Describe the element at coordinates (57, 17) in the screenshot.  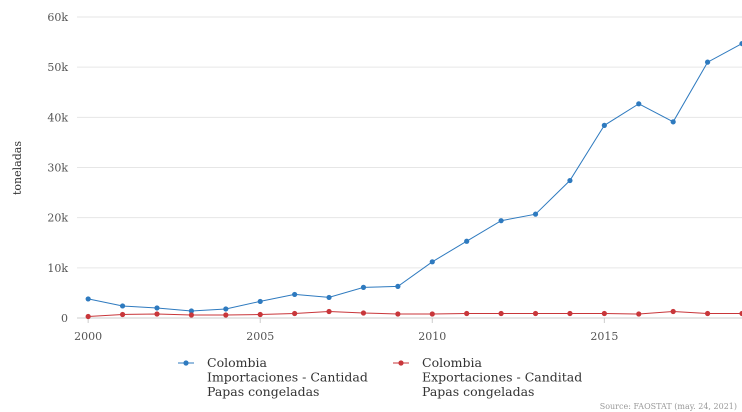
I see `y-tick-label: 60k` at that location.